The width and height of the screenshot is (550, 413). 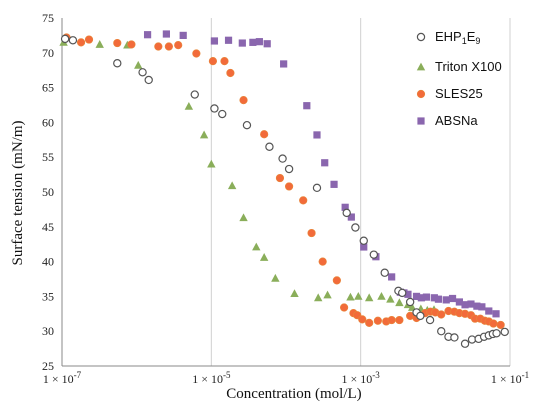 I want to click on y-tick-labels: 25 30 35 40 45 50 55 60 65 70 75, so click(x=48, y=192).